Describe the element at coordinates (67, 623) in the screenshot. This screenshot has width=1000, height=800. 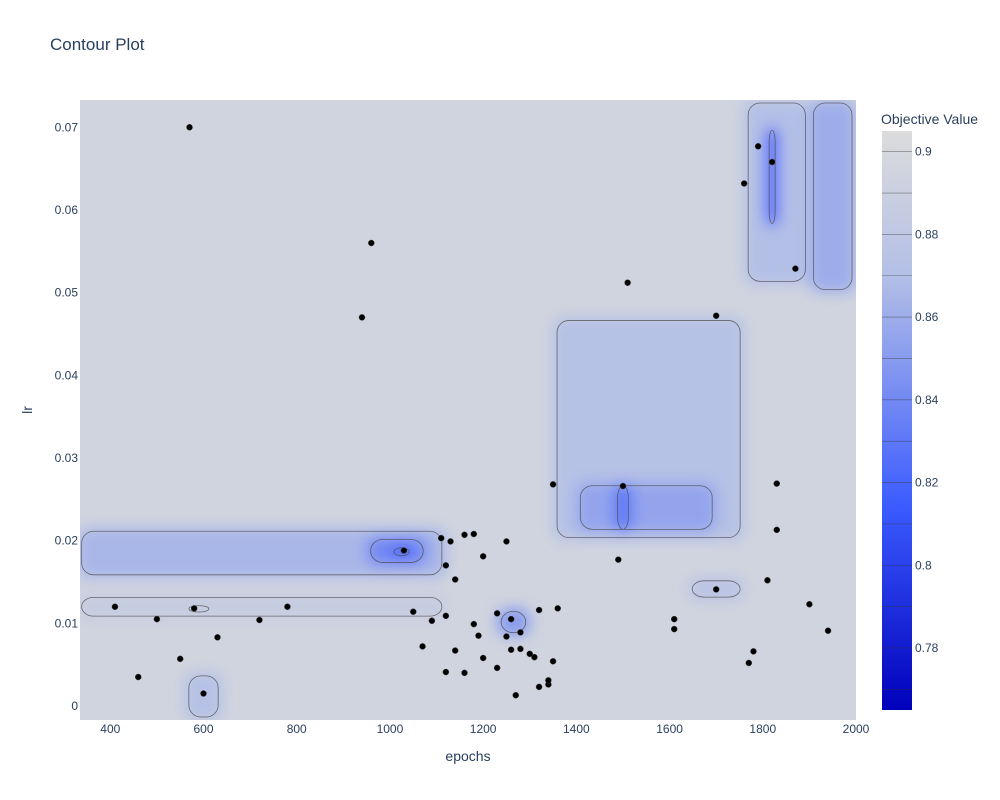
I see `y-tick-label: 0.01` at that location.